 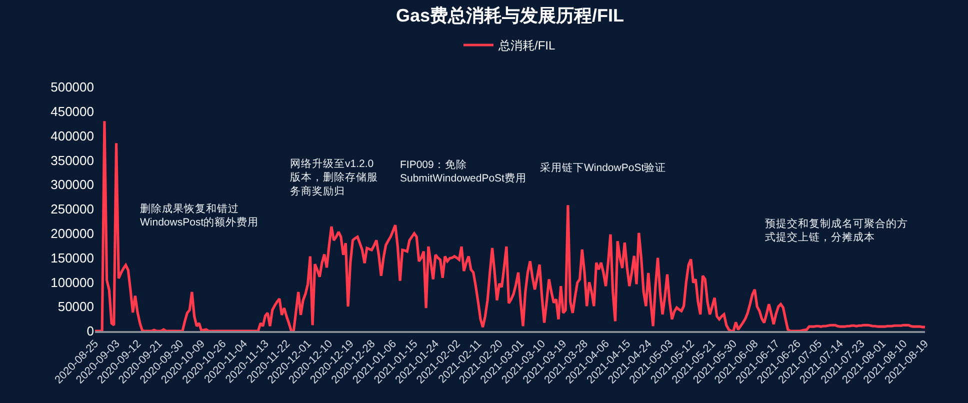 What do you see at coordinates (72, 136) in the screenshot?
I see `y-tick-label: 400000` at bounding box center [72, 136].